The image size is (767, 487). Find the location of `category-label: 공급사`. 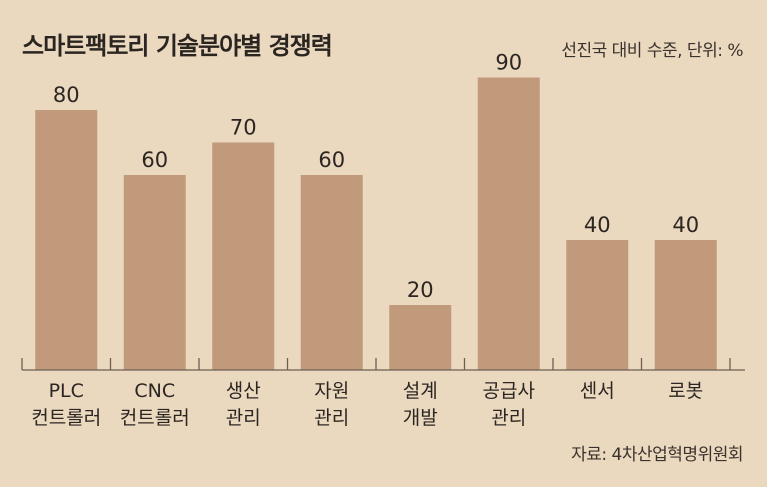

category-label: 공급사 is located at coordinates (509, 391).